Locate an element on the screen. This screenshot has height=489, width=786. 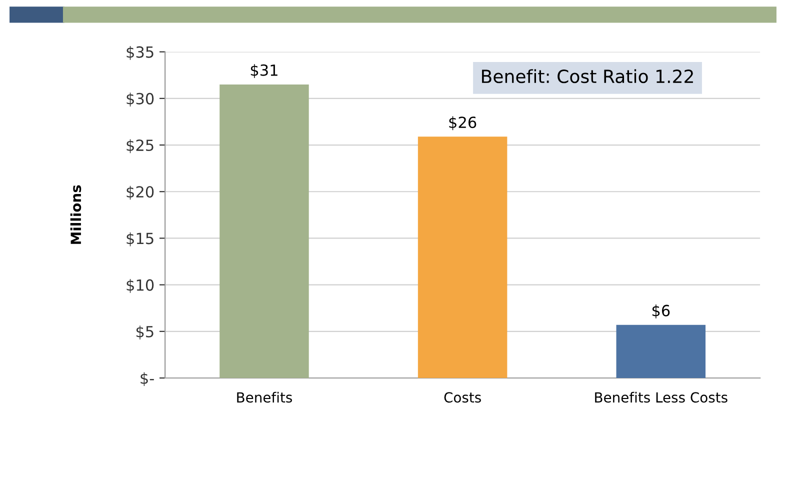
x-tick-label: Benefits is located at coordinates (264, 397).